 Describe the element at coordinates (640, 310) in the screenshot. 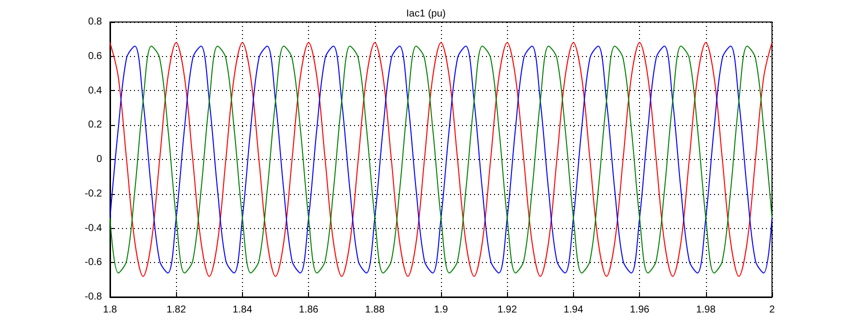

I see `x-tick-label: 1.96` at that location.